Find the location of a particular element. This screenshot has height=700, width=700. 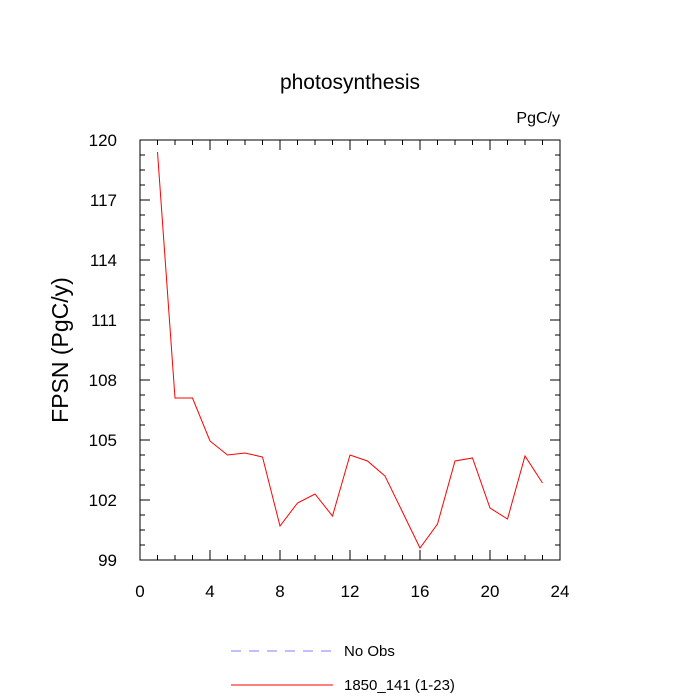

x-tick-label: 20 is located at coordinates (490, 591).